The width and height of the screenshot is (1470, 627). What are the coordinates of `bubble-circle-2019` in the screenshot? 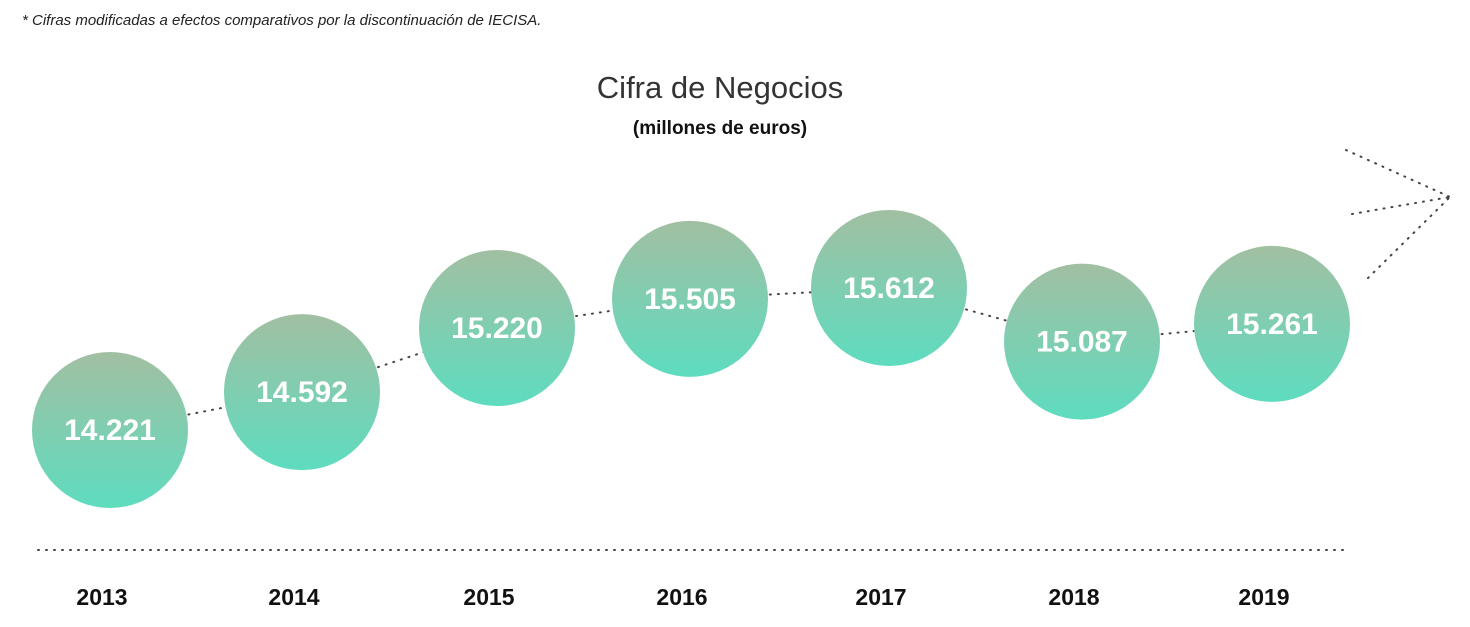 It's located at (1272, 323).